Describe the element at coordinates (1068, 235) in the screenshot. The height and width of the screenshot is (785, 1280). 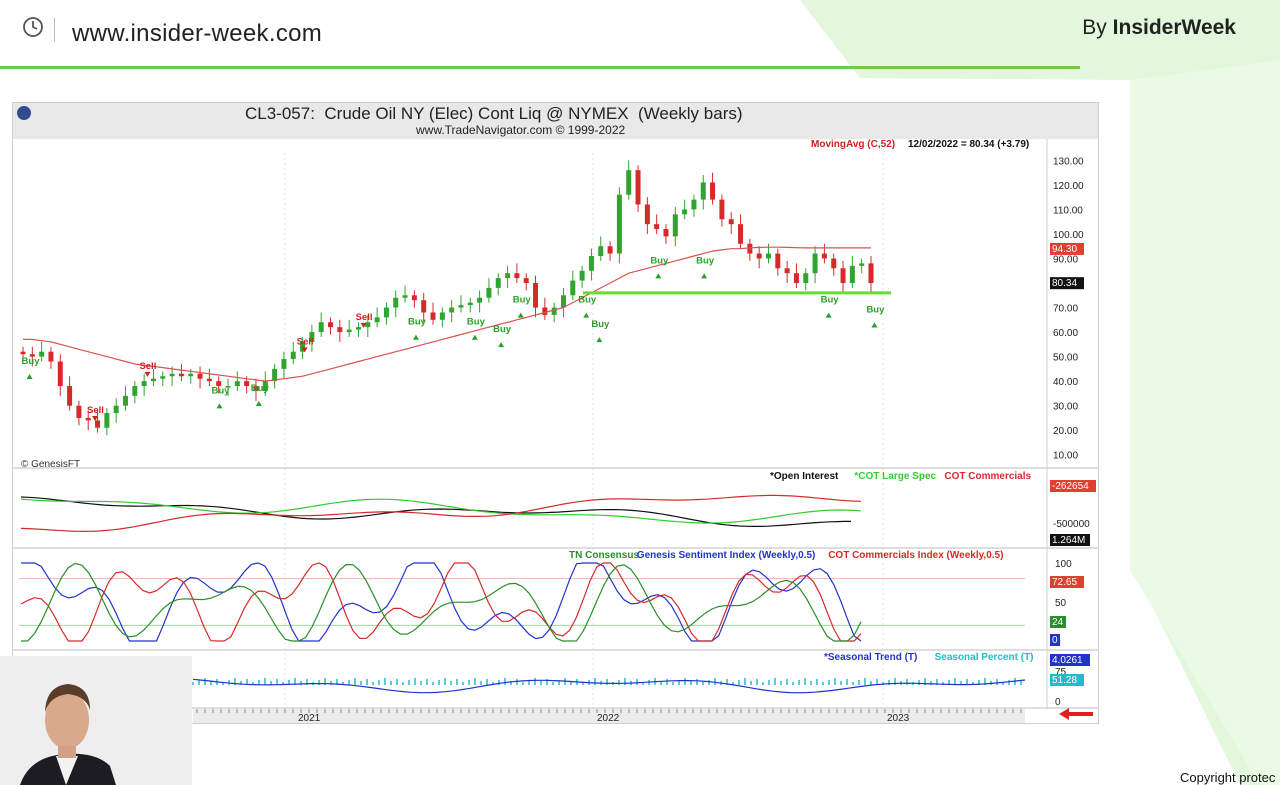
I see `price-tick-label: 100.00` at that location.